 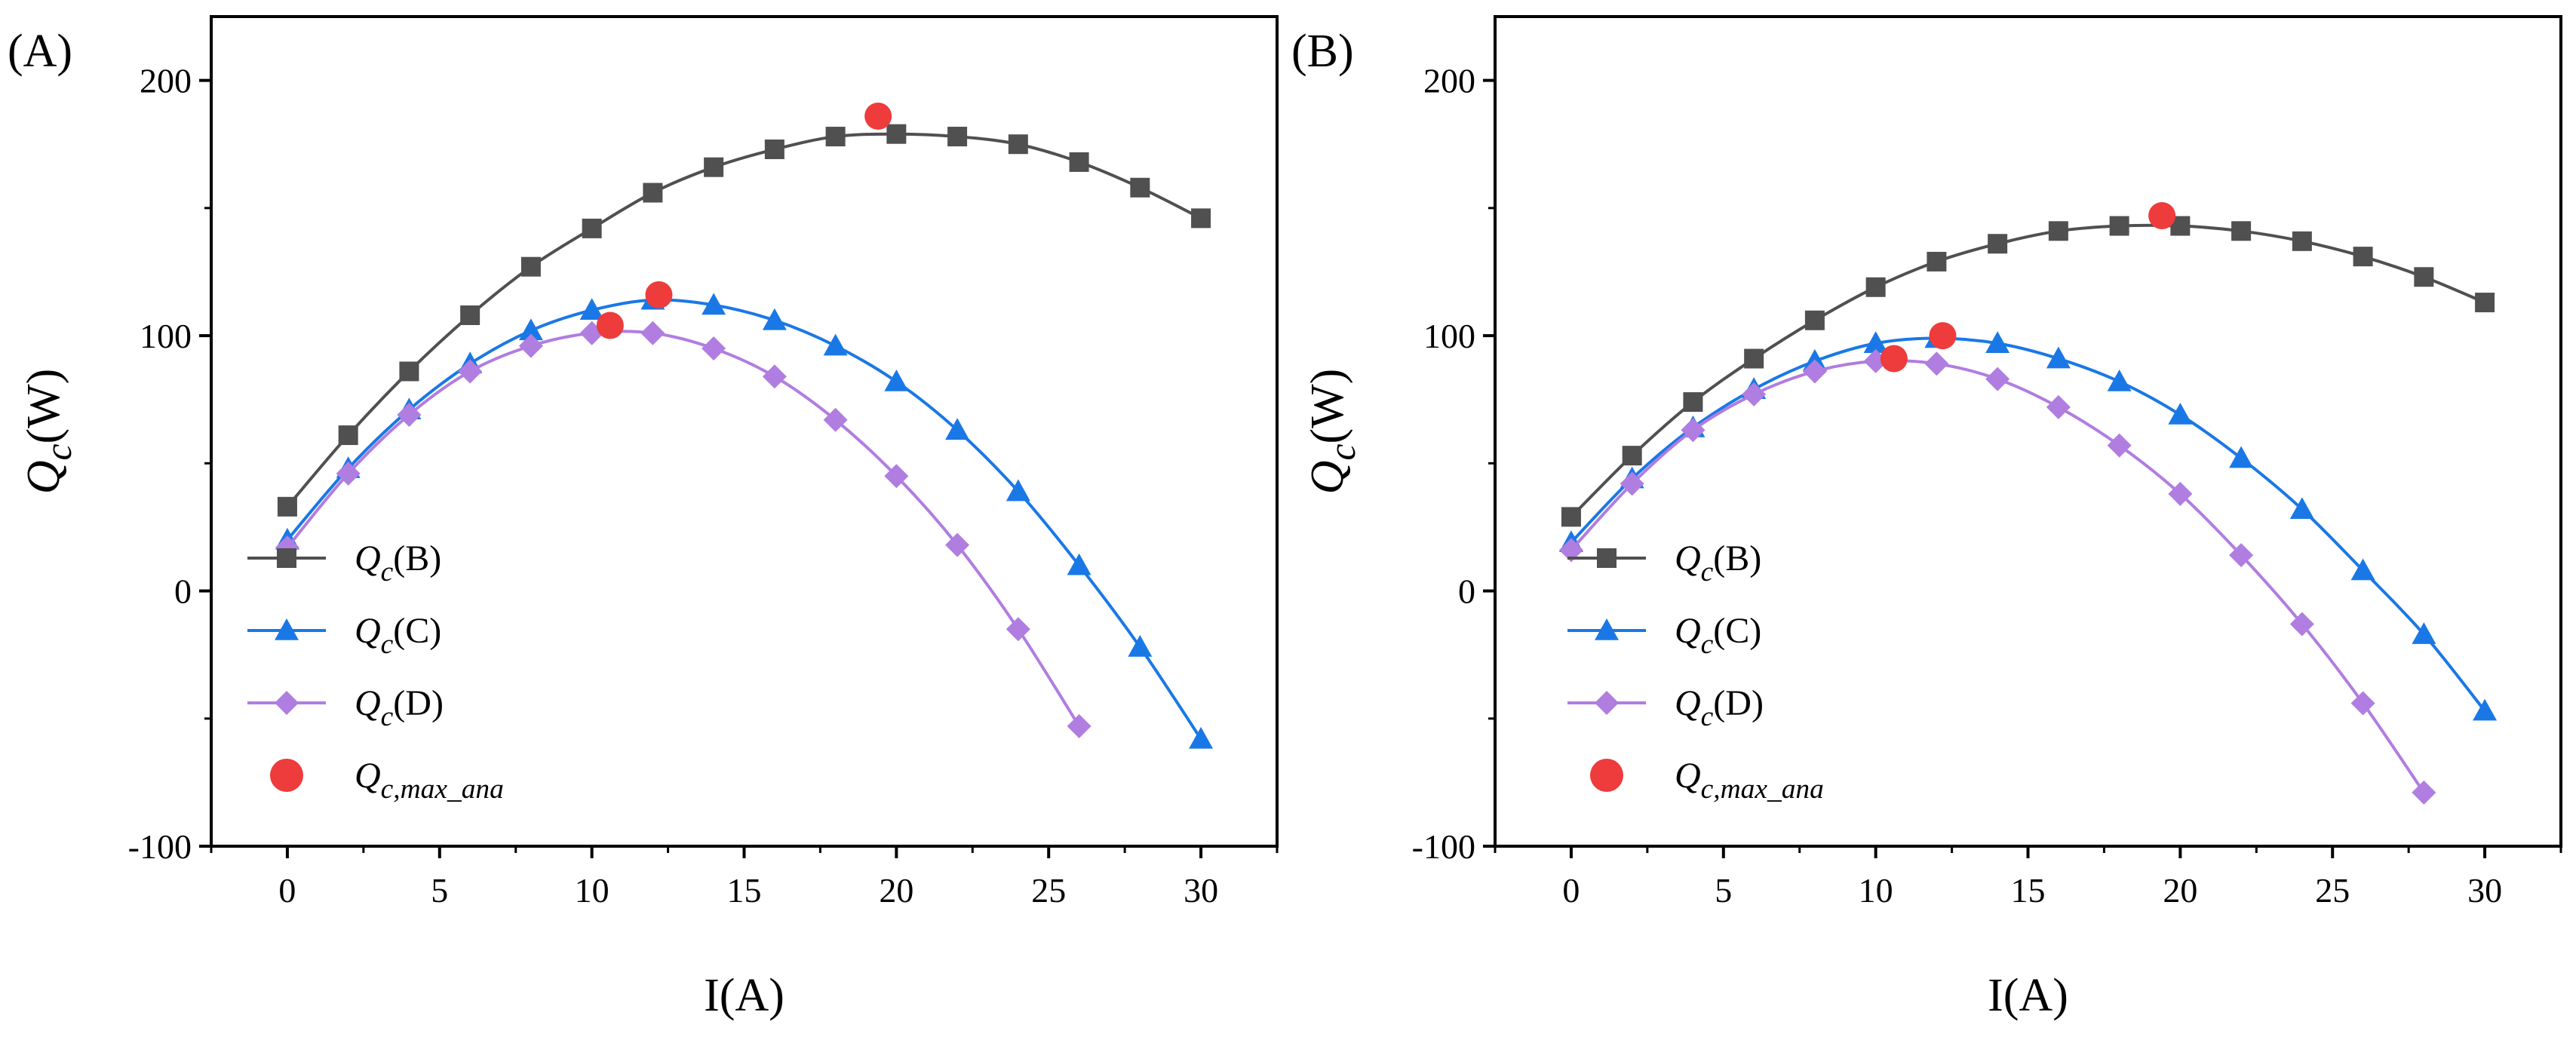 What do you see at coordinates (1327, 406) in the screenshot?
I see `y-axis-label-unit: (W)` at bounding box center [1327, 406].